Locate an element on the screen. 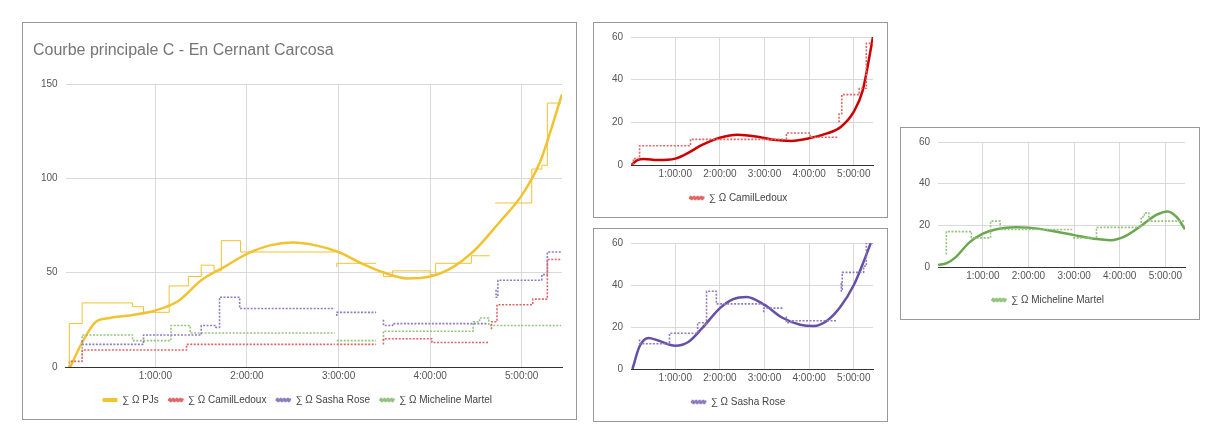 The image size is (1220, 436). chart-title: Courbe principale C - En Cernant Carcosa is located at coordinates (183, 50).